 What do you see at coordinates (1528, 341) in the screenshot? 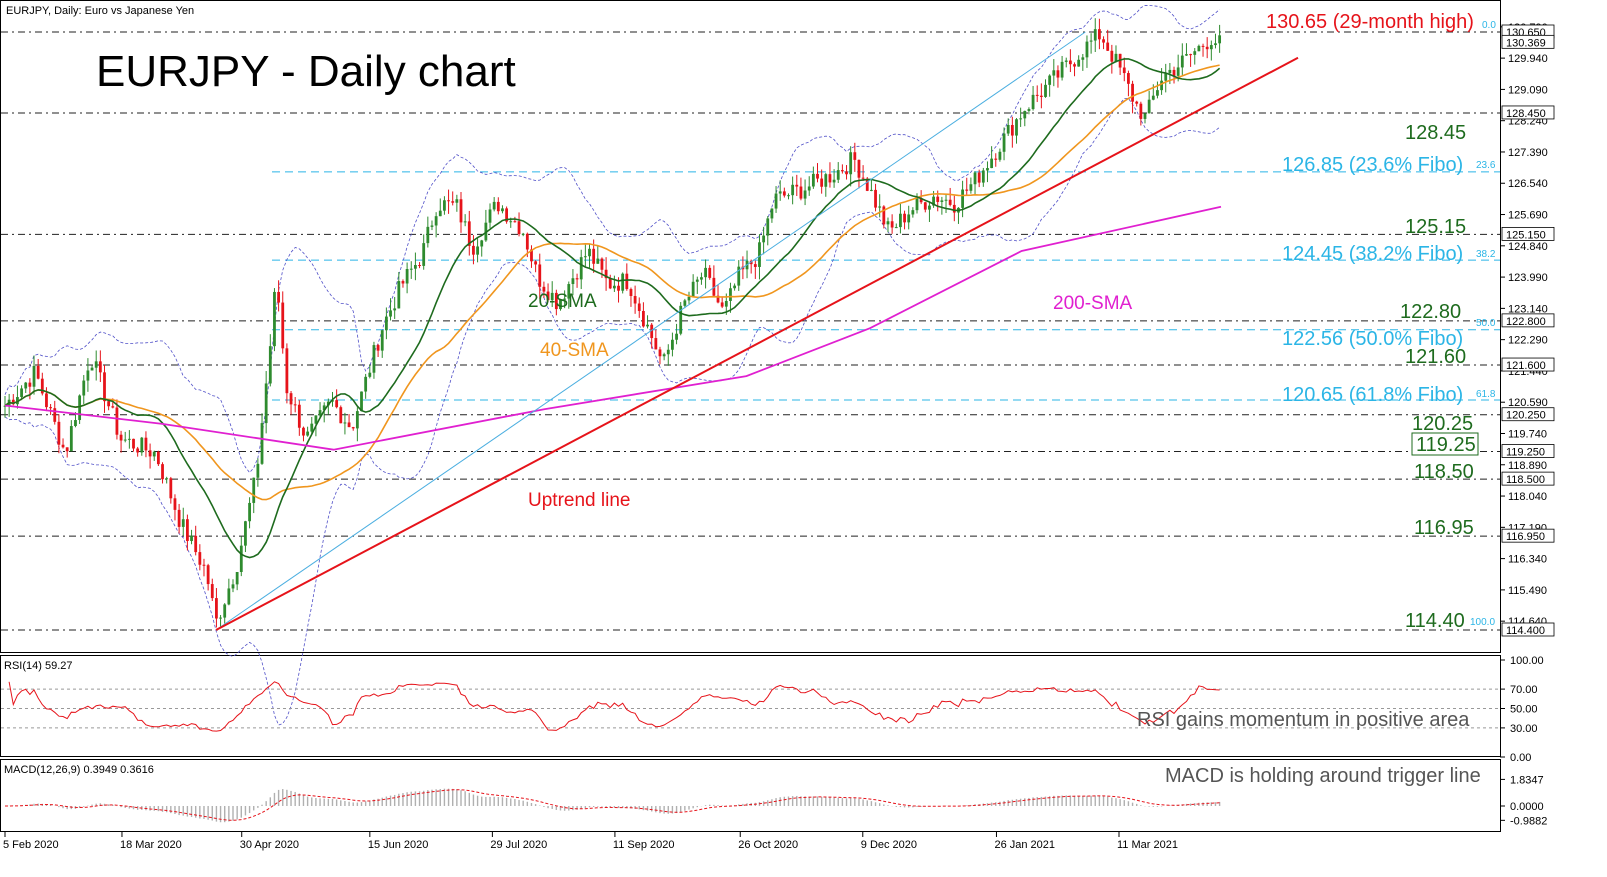
I see `price-tick-label: 122.290` at bounding box center [1528, 341].